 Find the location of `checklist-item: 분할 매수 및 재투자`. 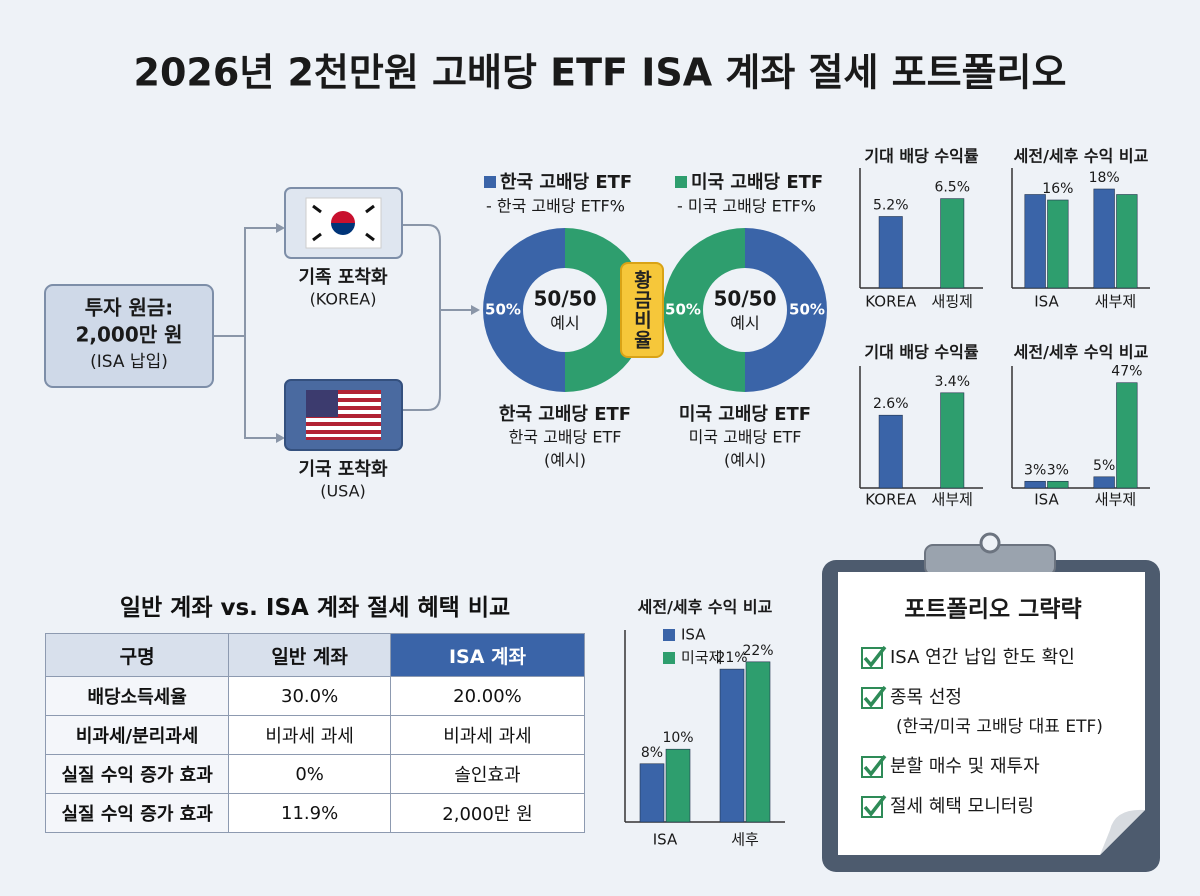

checklist-item: 분할 매수 및 재투자 is located at coordinates (965, 766).